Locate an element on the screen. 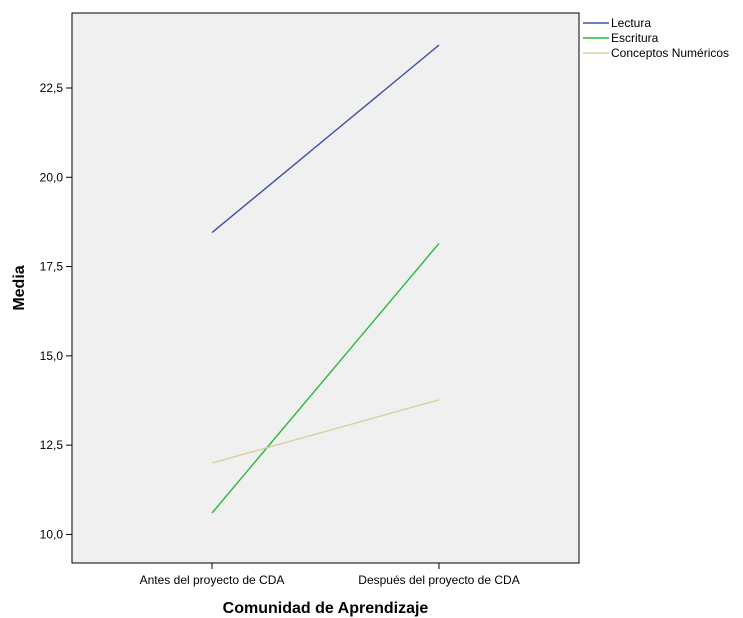  legend-label: Escritura is located at coordinates (635, 38).